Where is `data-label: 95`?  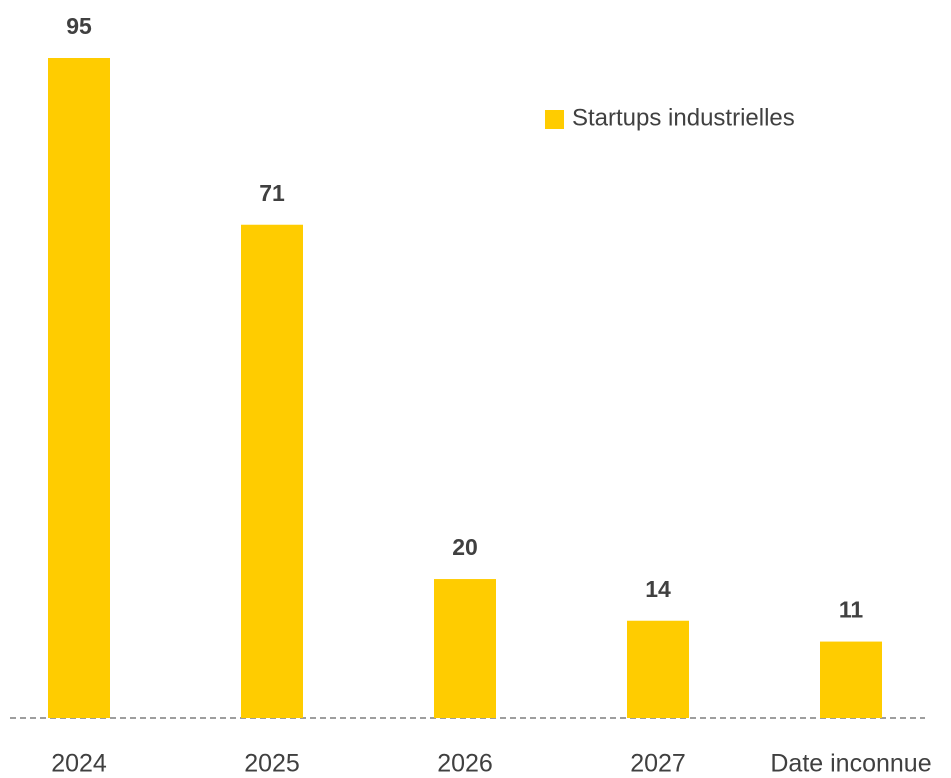 data-label: 95 is located at coordinates (79, 26).